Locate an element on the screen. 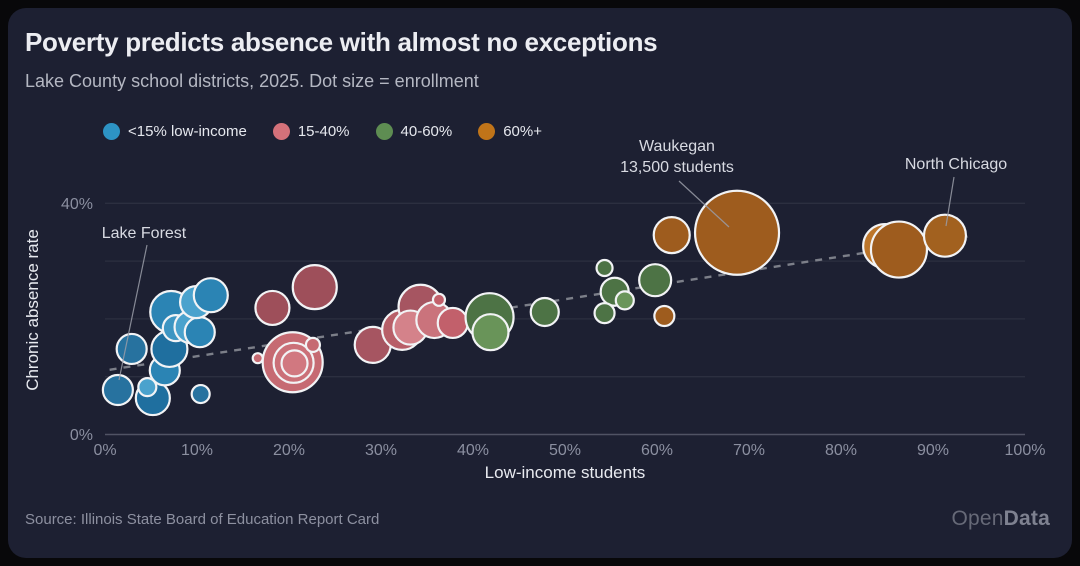 The width and height of the screenshot is (1080, 566). y-tick-label: 40% is located at coordinates (77, 204).